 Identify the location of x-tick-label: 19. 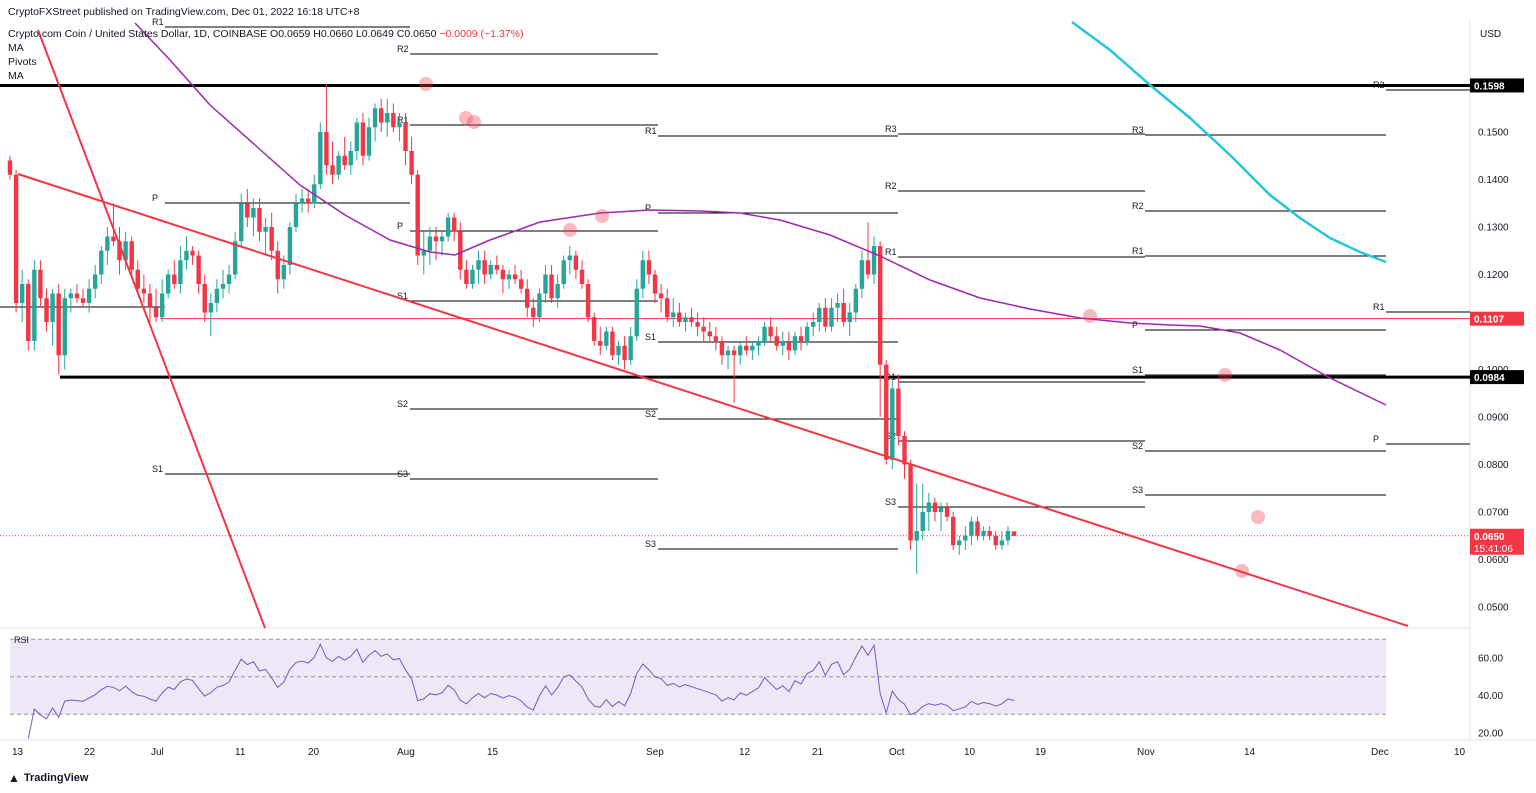
(1041, 752).